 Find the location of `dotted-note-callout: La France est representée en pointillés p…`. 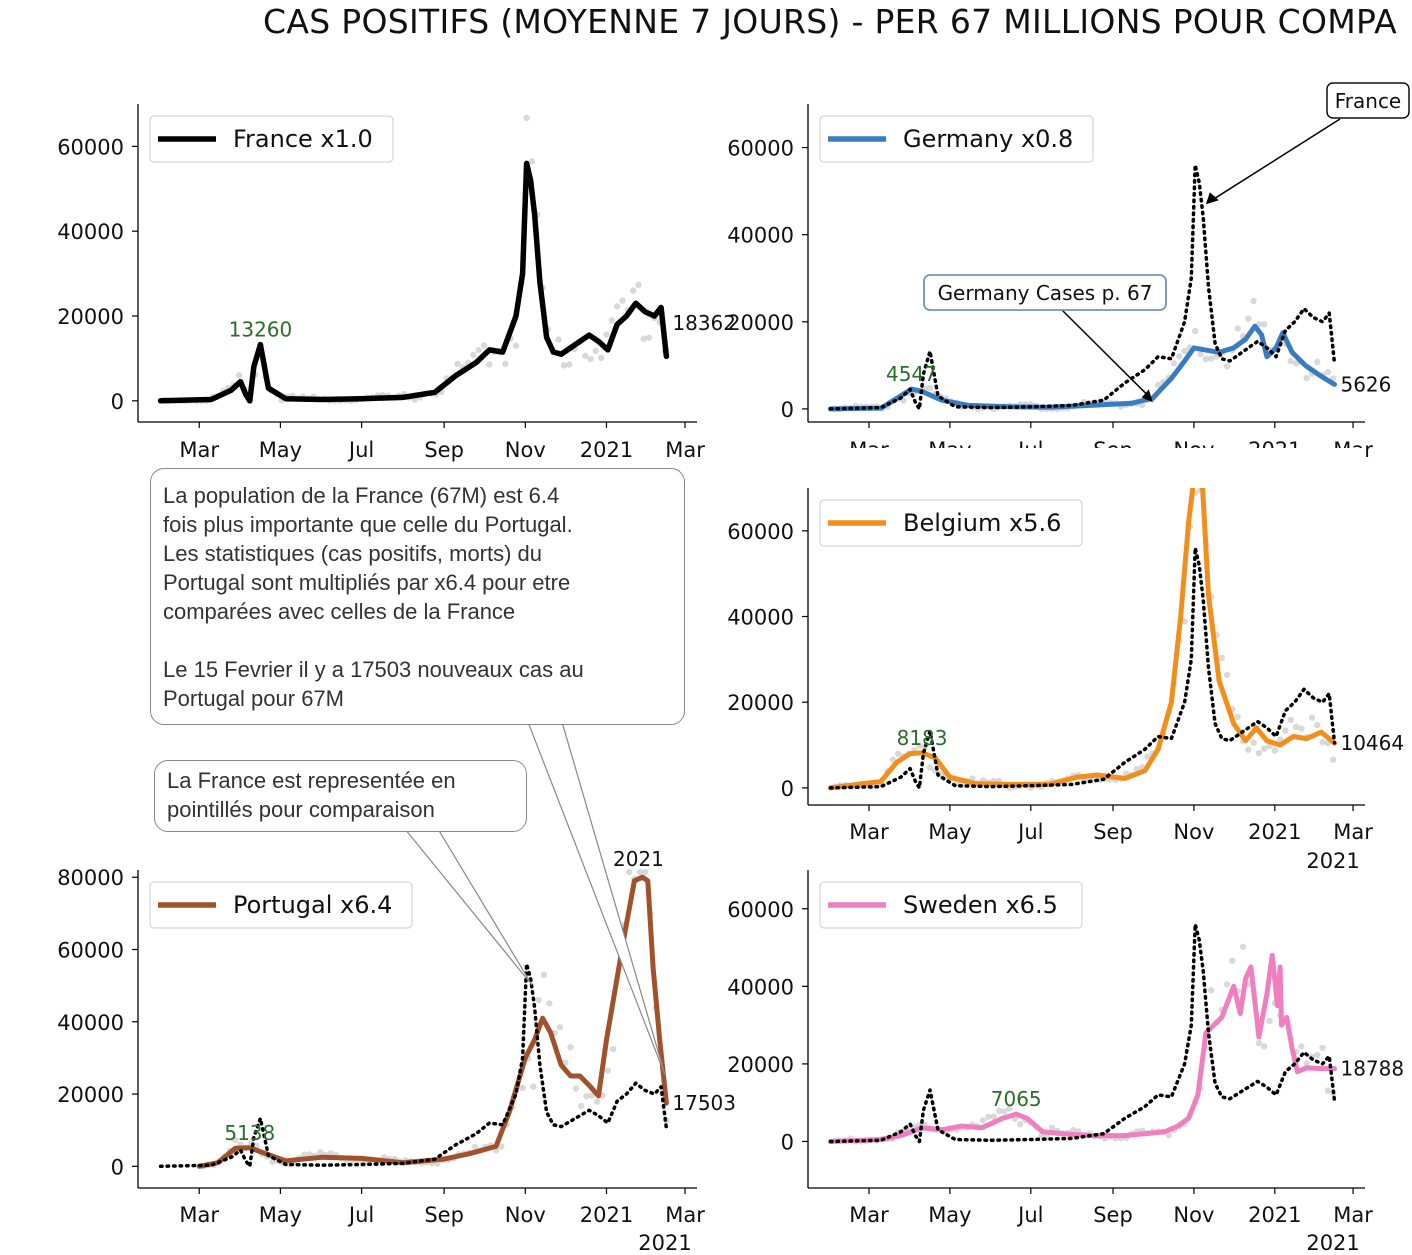

dotted-note-callout: La France est representée en pointillés p… is located at coordinates (340, 796).